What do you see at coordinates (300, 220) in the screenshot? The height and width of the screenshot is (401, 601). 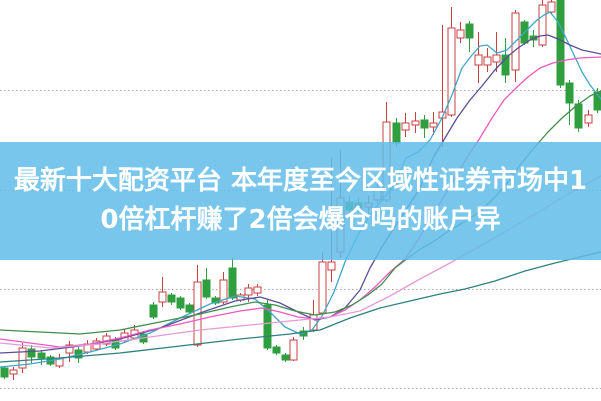 I see `headline-line-2: 0倍杠杆赚了2倍会爆仓吗的账户异` at bounding box center [300, 220].